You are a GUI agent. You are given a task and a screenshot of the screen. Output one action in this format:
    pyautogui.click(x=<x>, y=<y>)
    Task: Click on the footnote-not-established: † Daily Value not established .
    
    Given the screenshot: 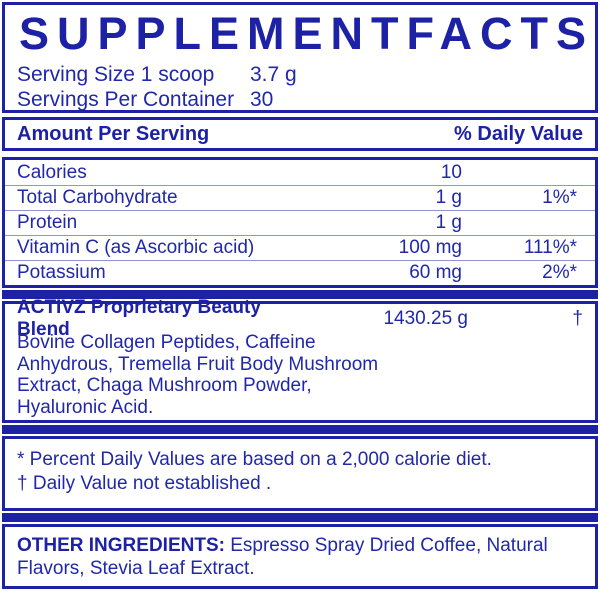 What is the action you would take?
    pyautogui.click(x=144, y=483)
    